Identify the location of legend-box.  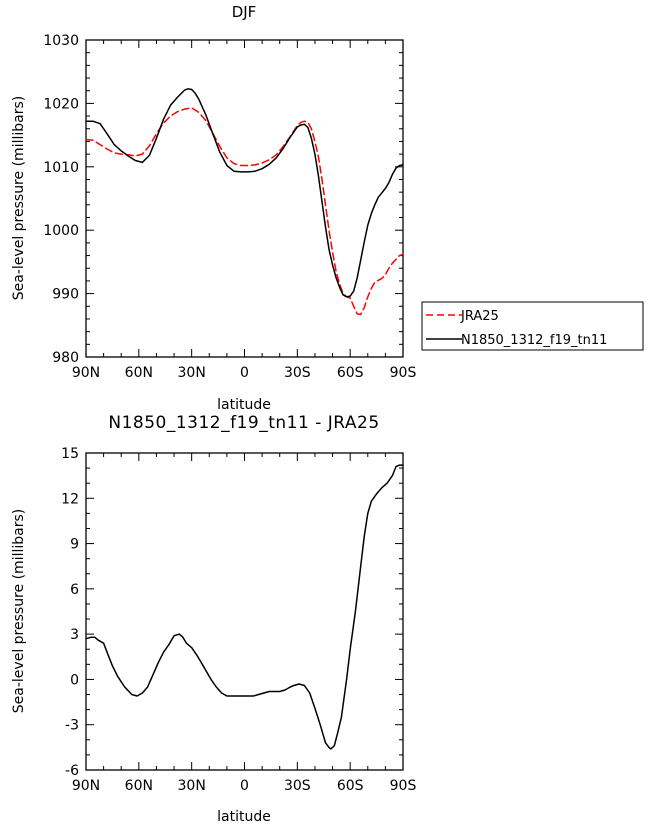
(532, 326).